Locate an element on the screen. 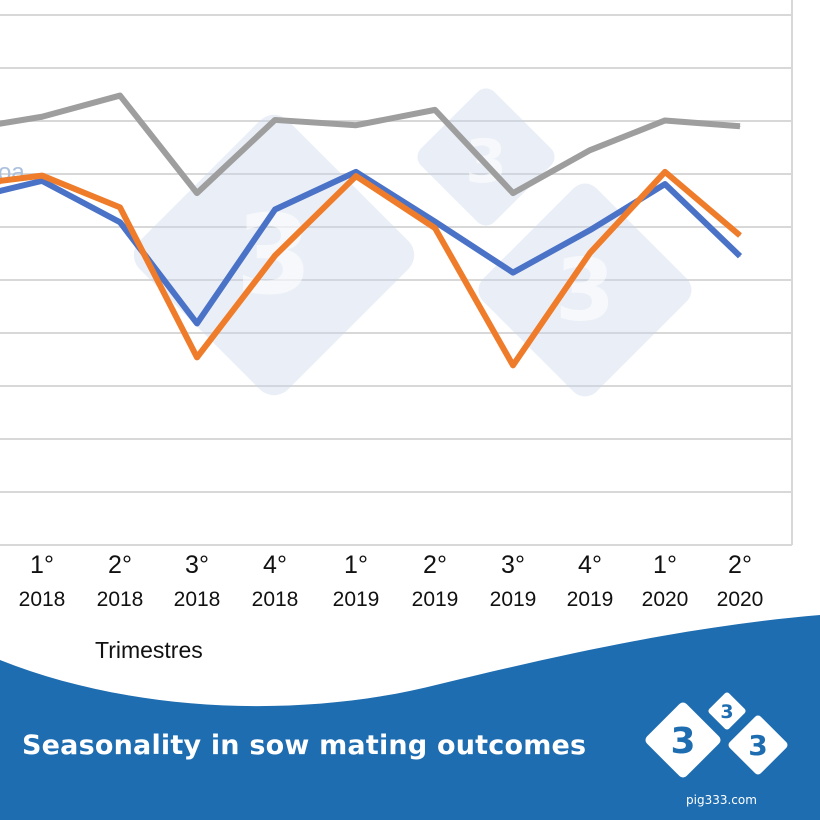  x-axis-label: Trimestres is located at coordinates (149, 650).